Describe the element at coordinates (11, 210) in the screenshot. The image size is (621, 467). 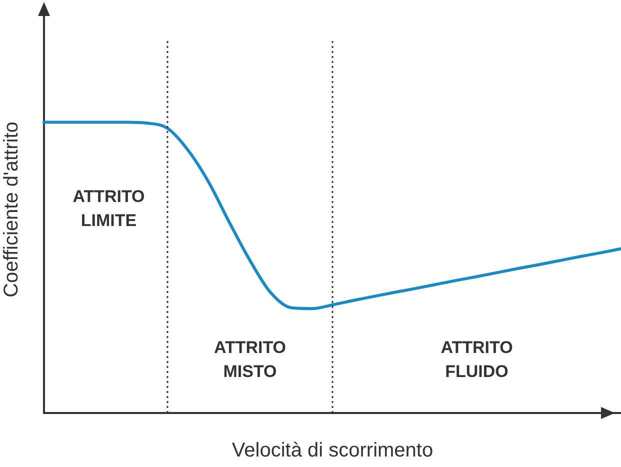
I see `y-axis-title: Coefficiente d'attrito` at that location.